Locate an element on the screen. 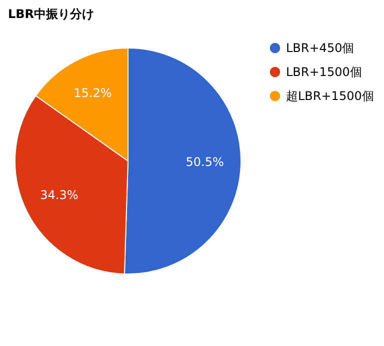 This screenshot has width=384, height=346. legend-label: 超LBR+1500個 is located at coordinates (330, 96).